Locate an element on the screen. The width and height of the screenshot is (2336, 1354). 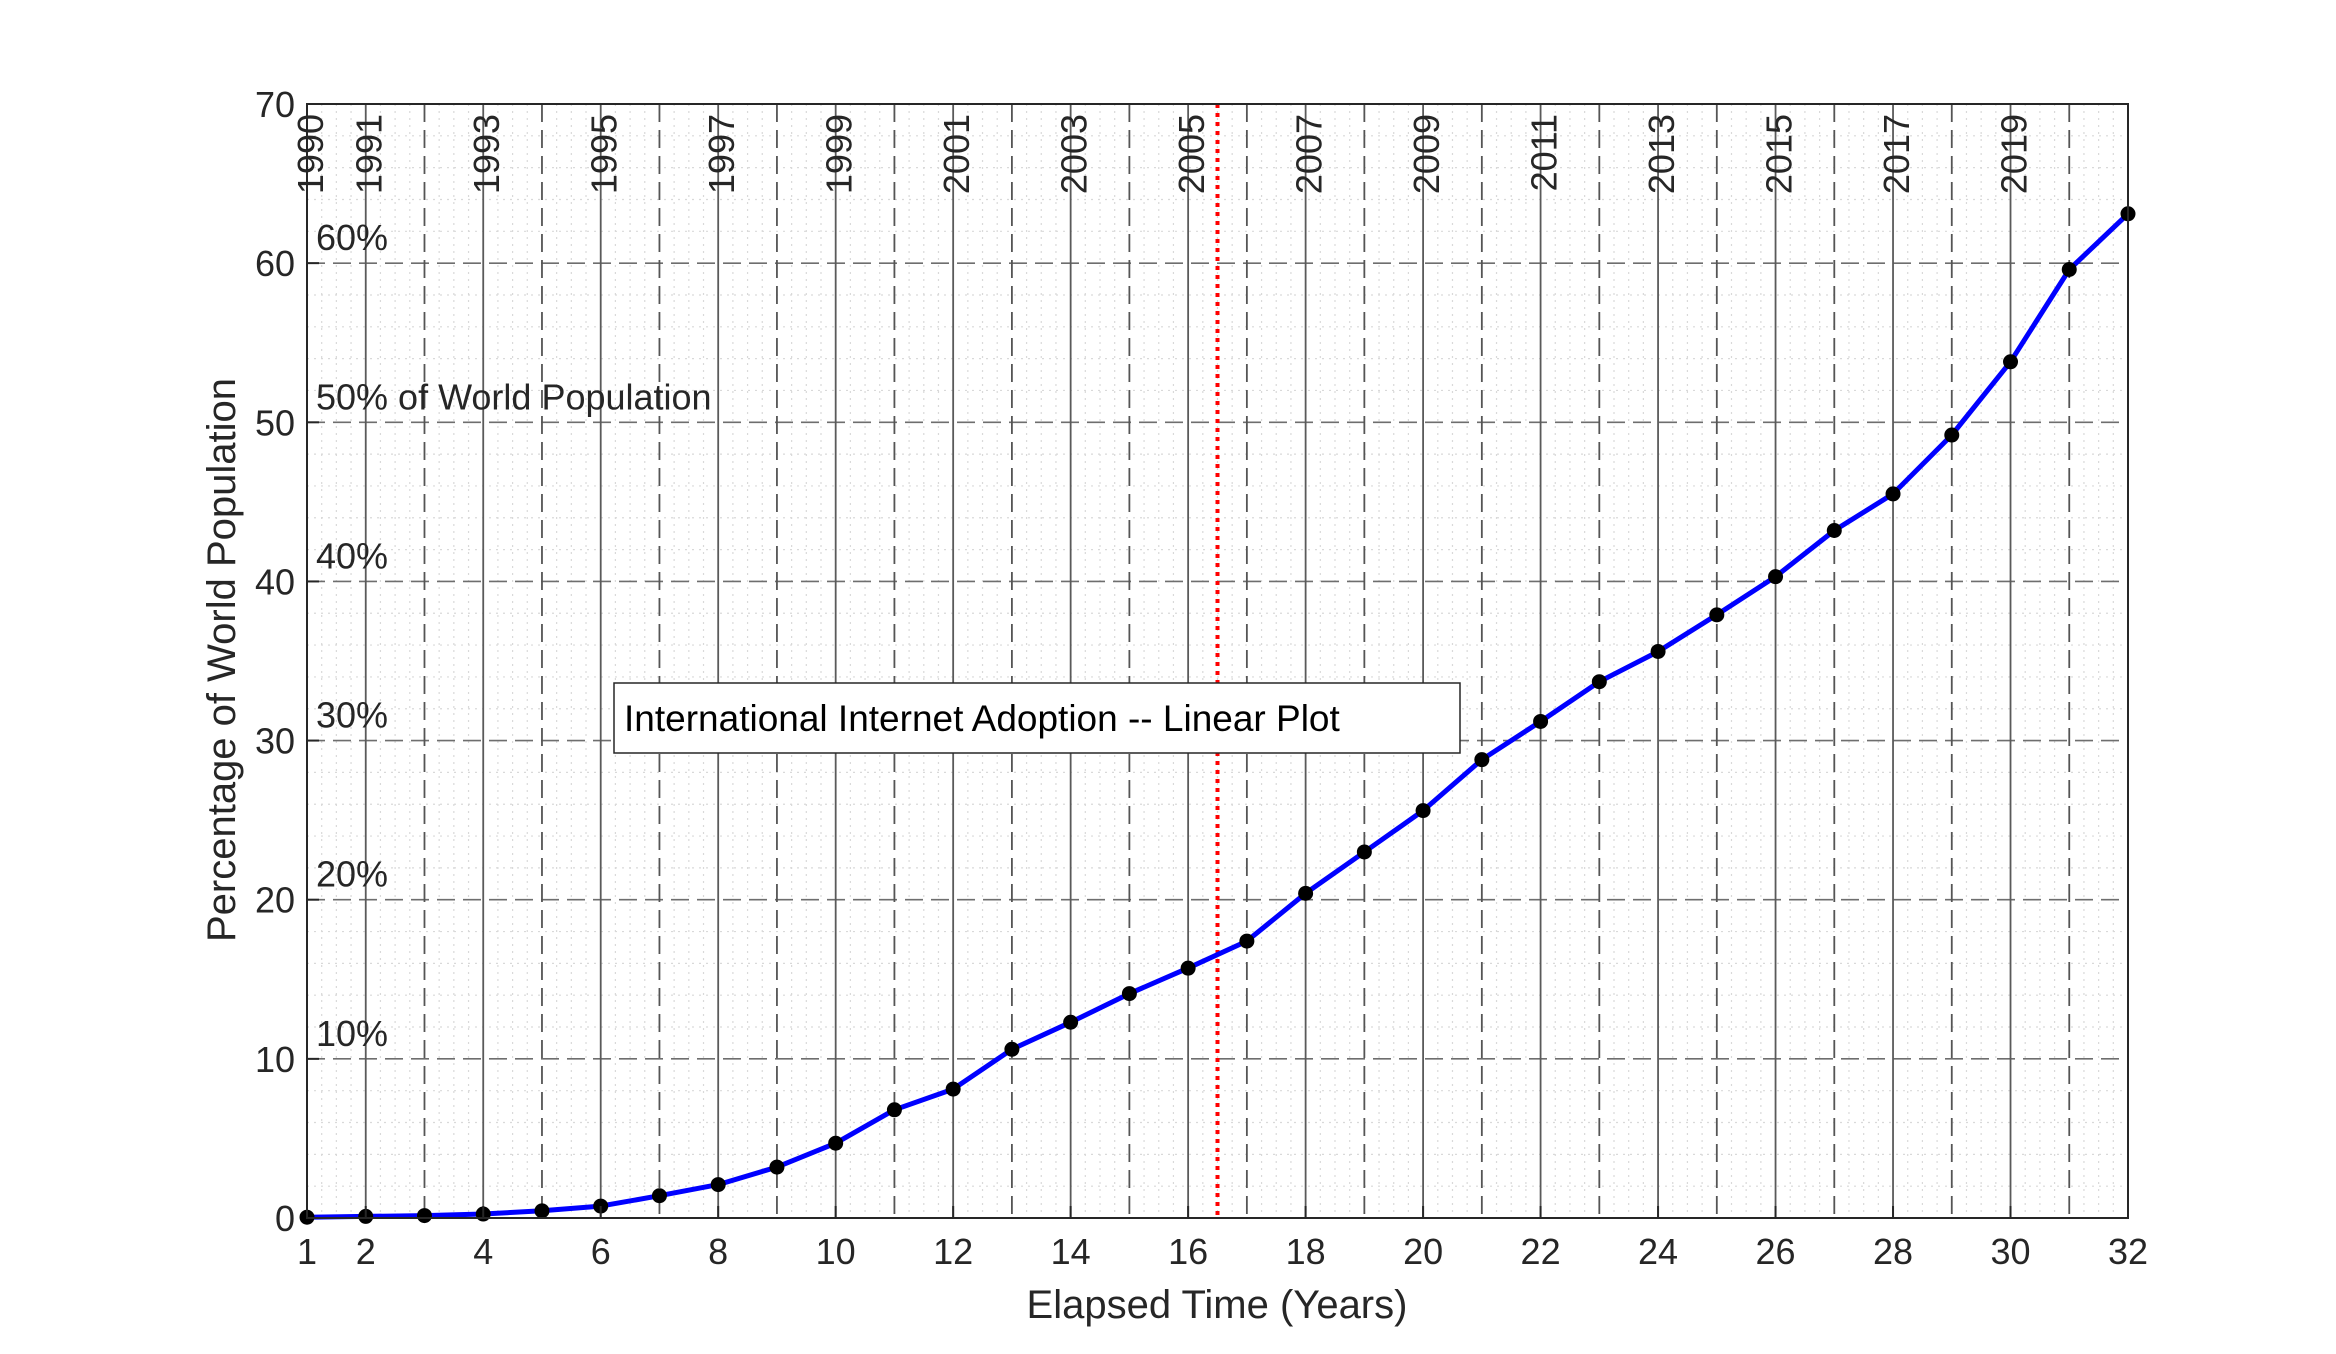
x-tick-label: 30 is located at coordinates (2010, 1251).